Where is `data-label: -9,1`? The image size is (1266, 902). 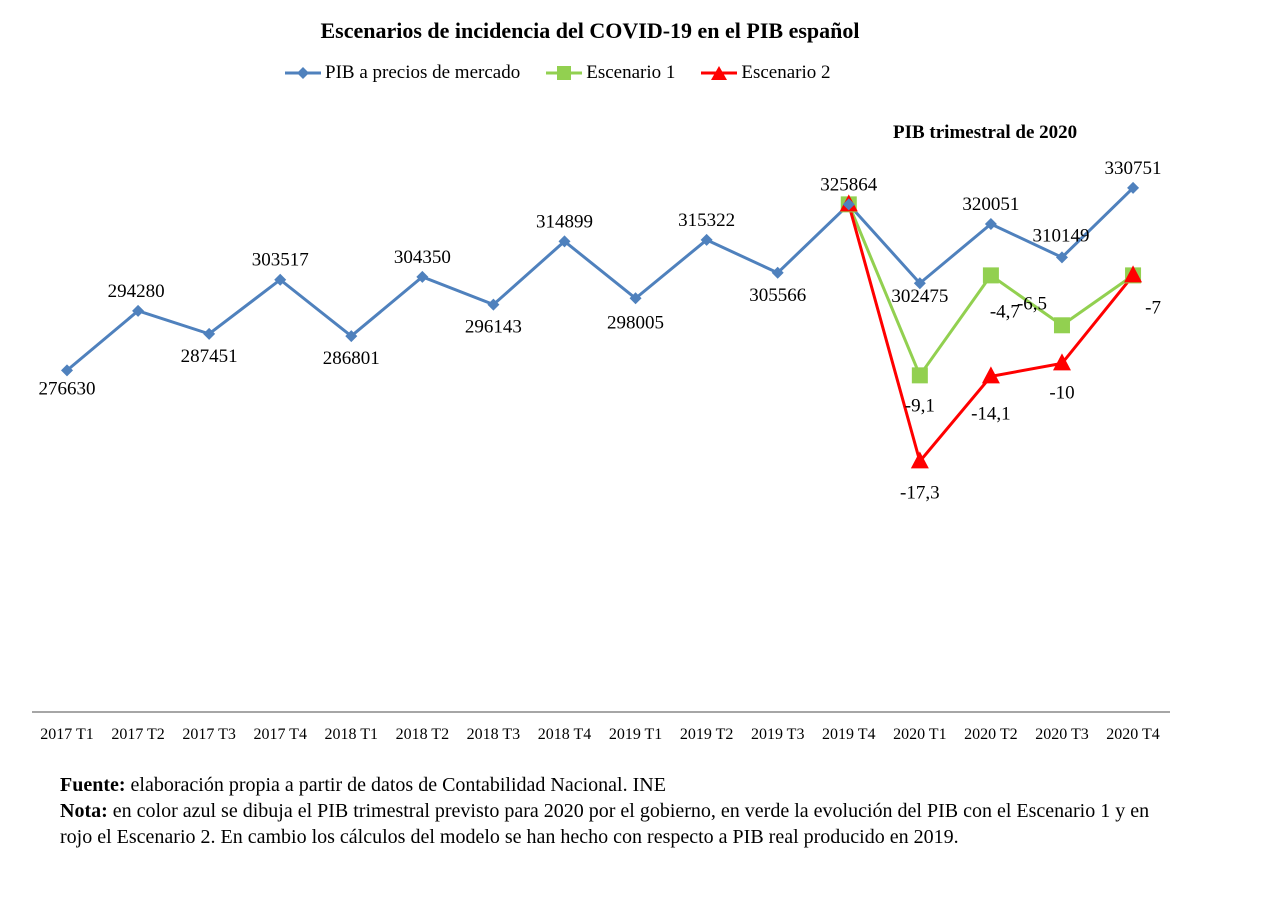 data-label: -9,1 is located at coordinates (920, 405).